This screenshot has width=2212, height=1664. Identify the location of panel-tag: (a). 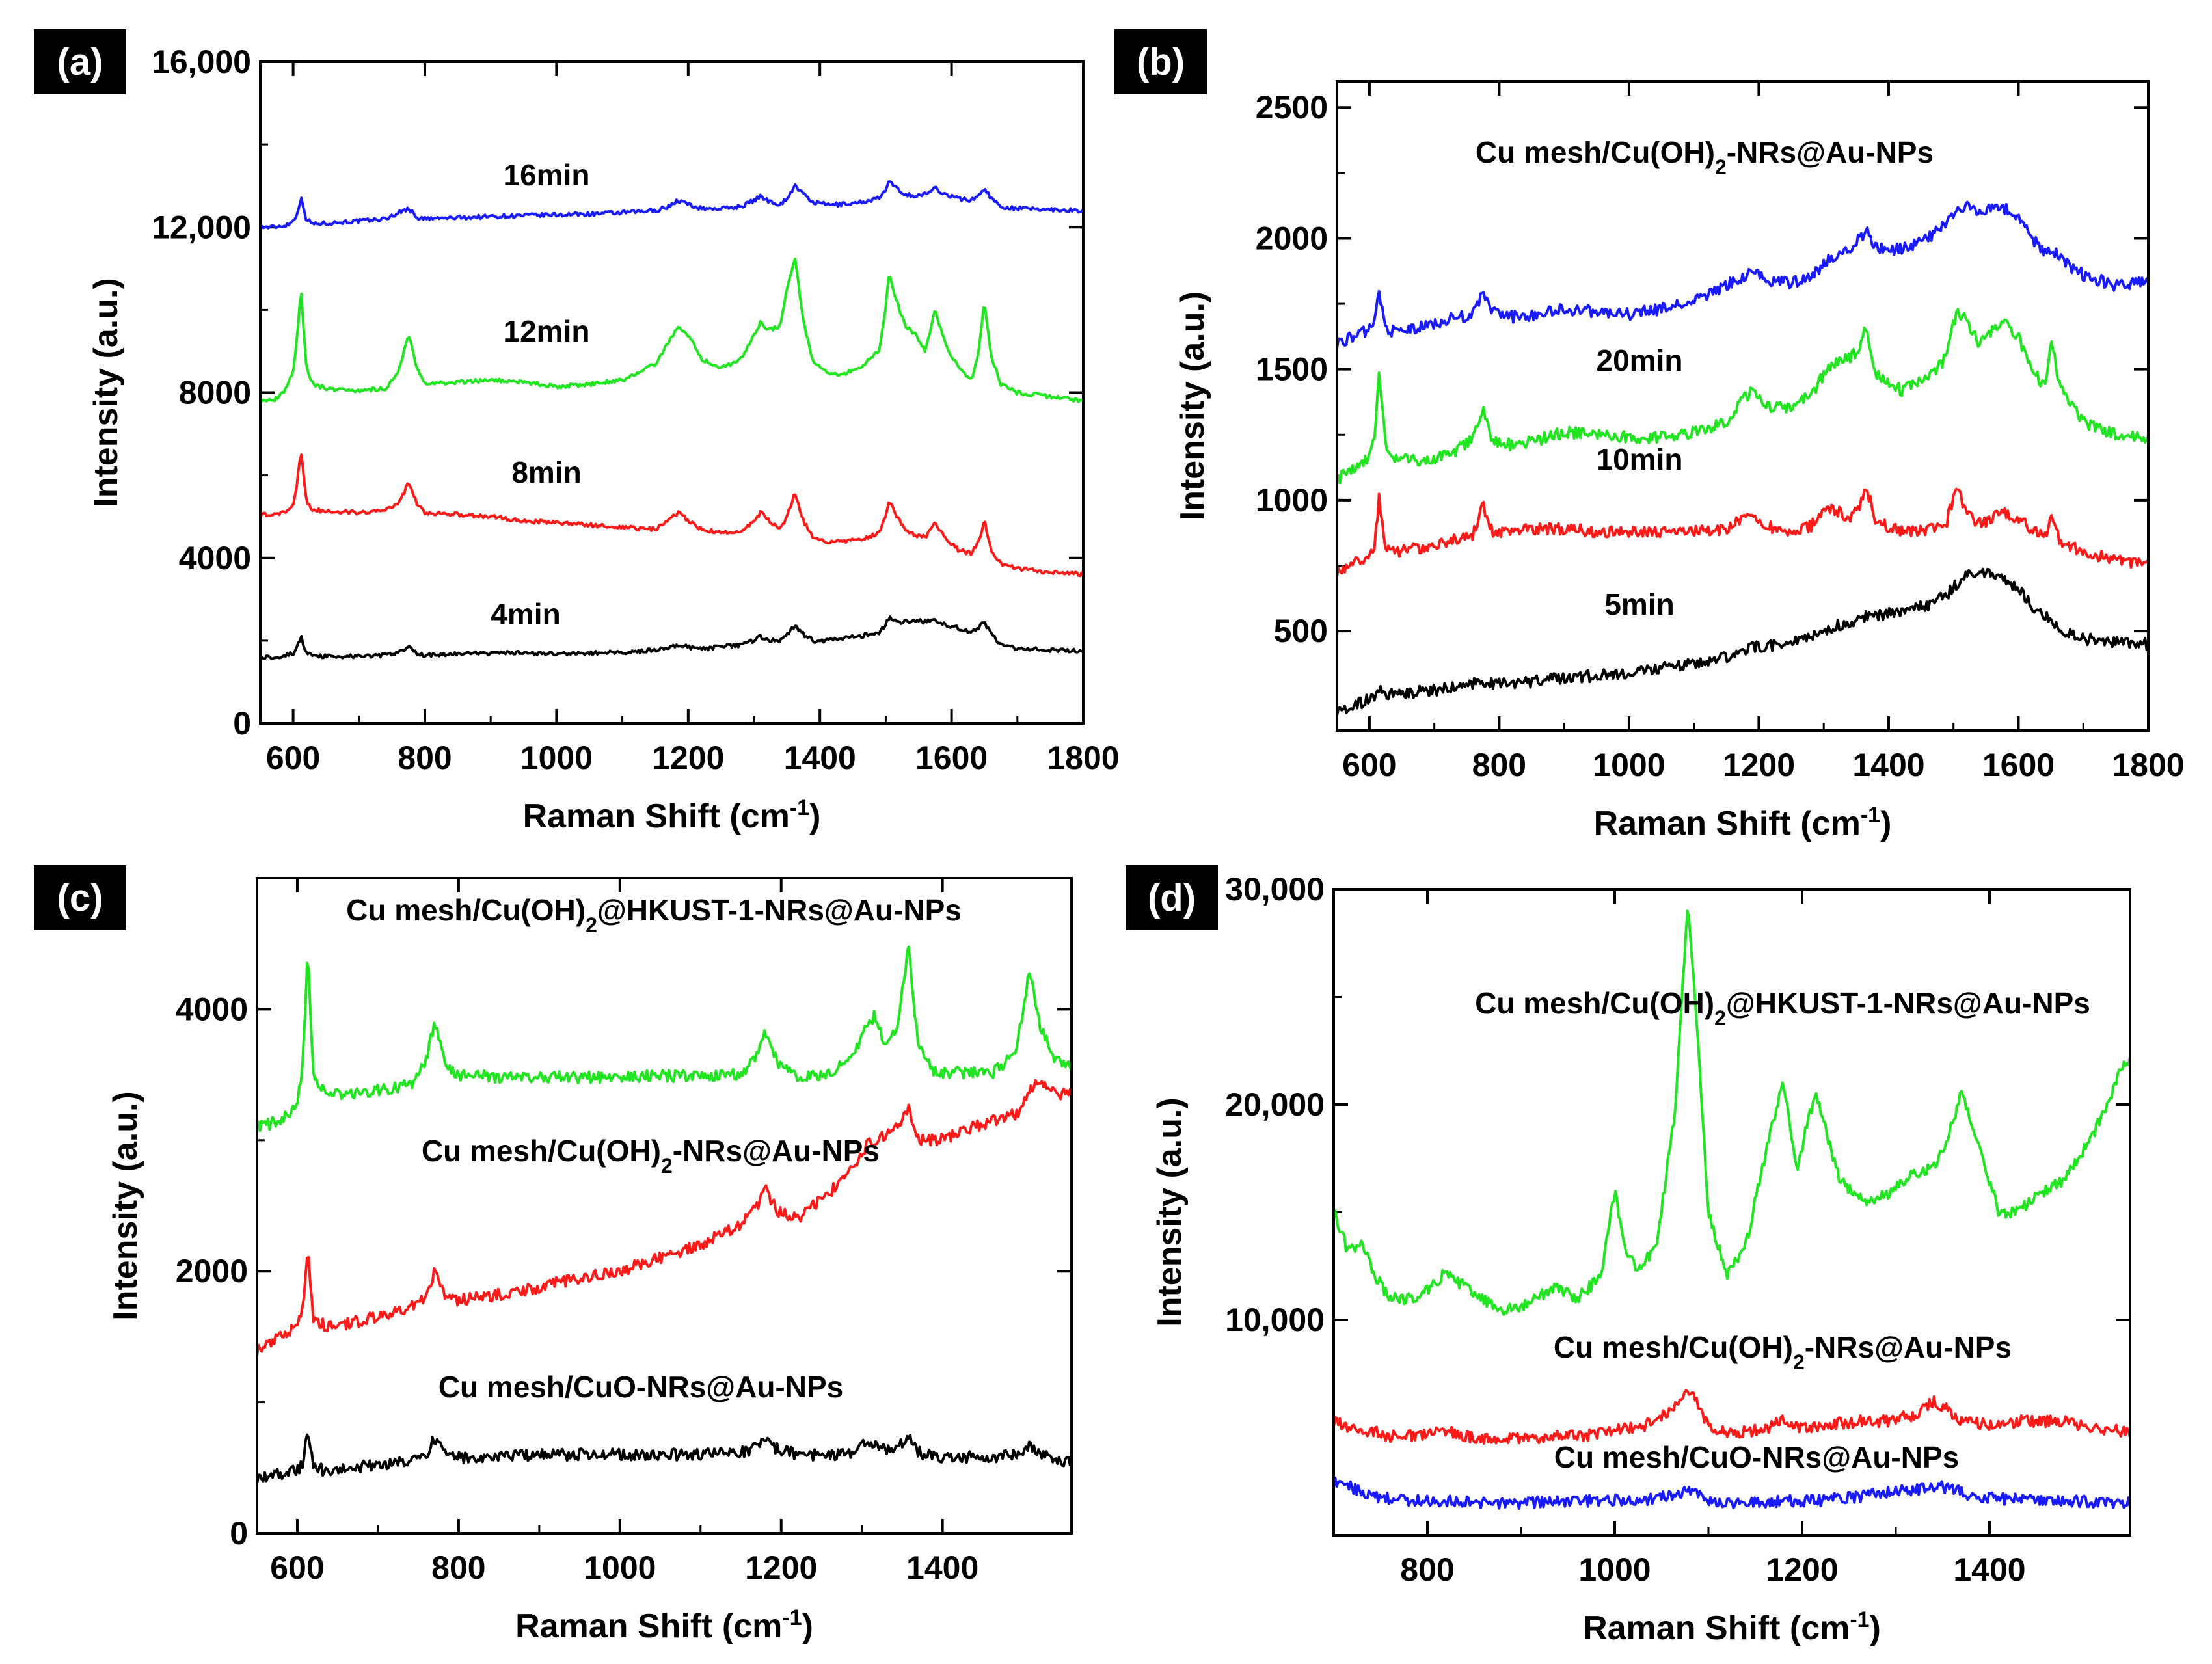
(80, 62).